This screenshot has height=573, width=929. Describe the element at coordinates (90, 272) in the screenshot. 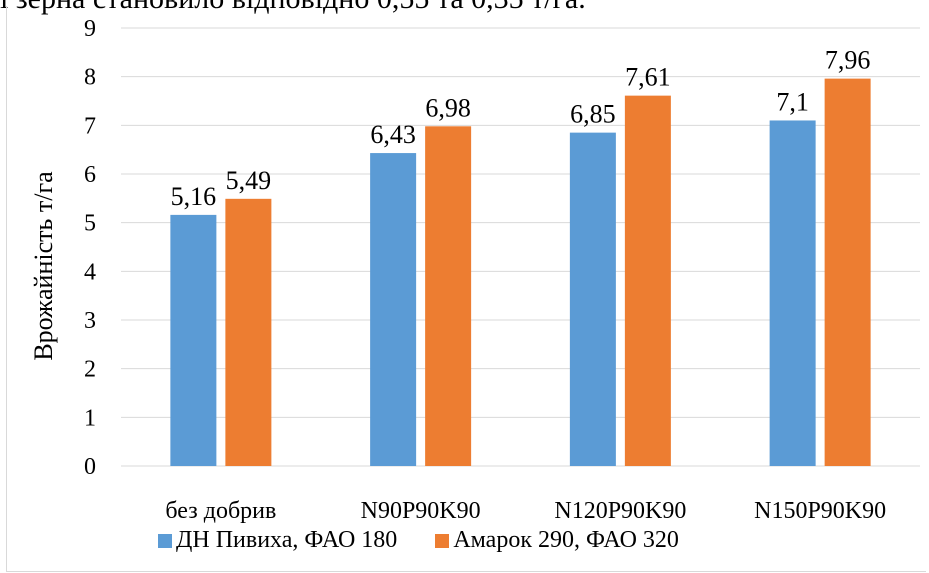

I see `y-tick-label: 4` at that location.